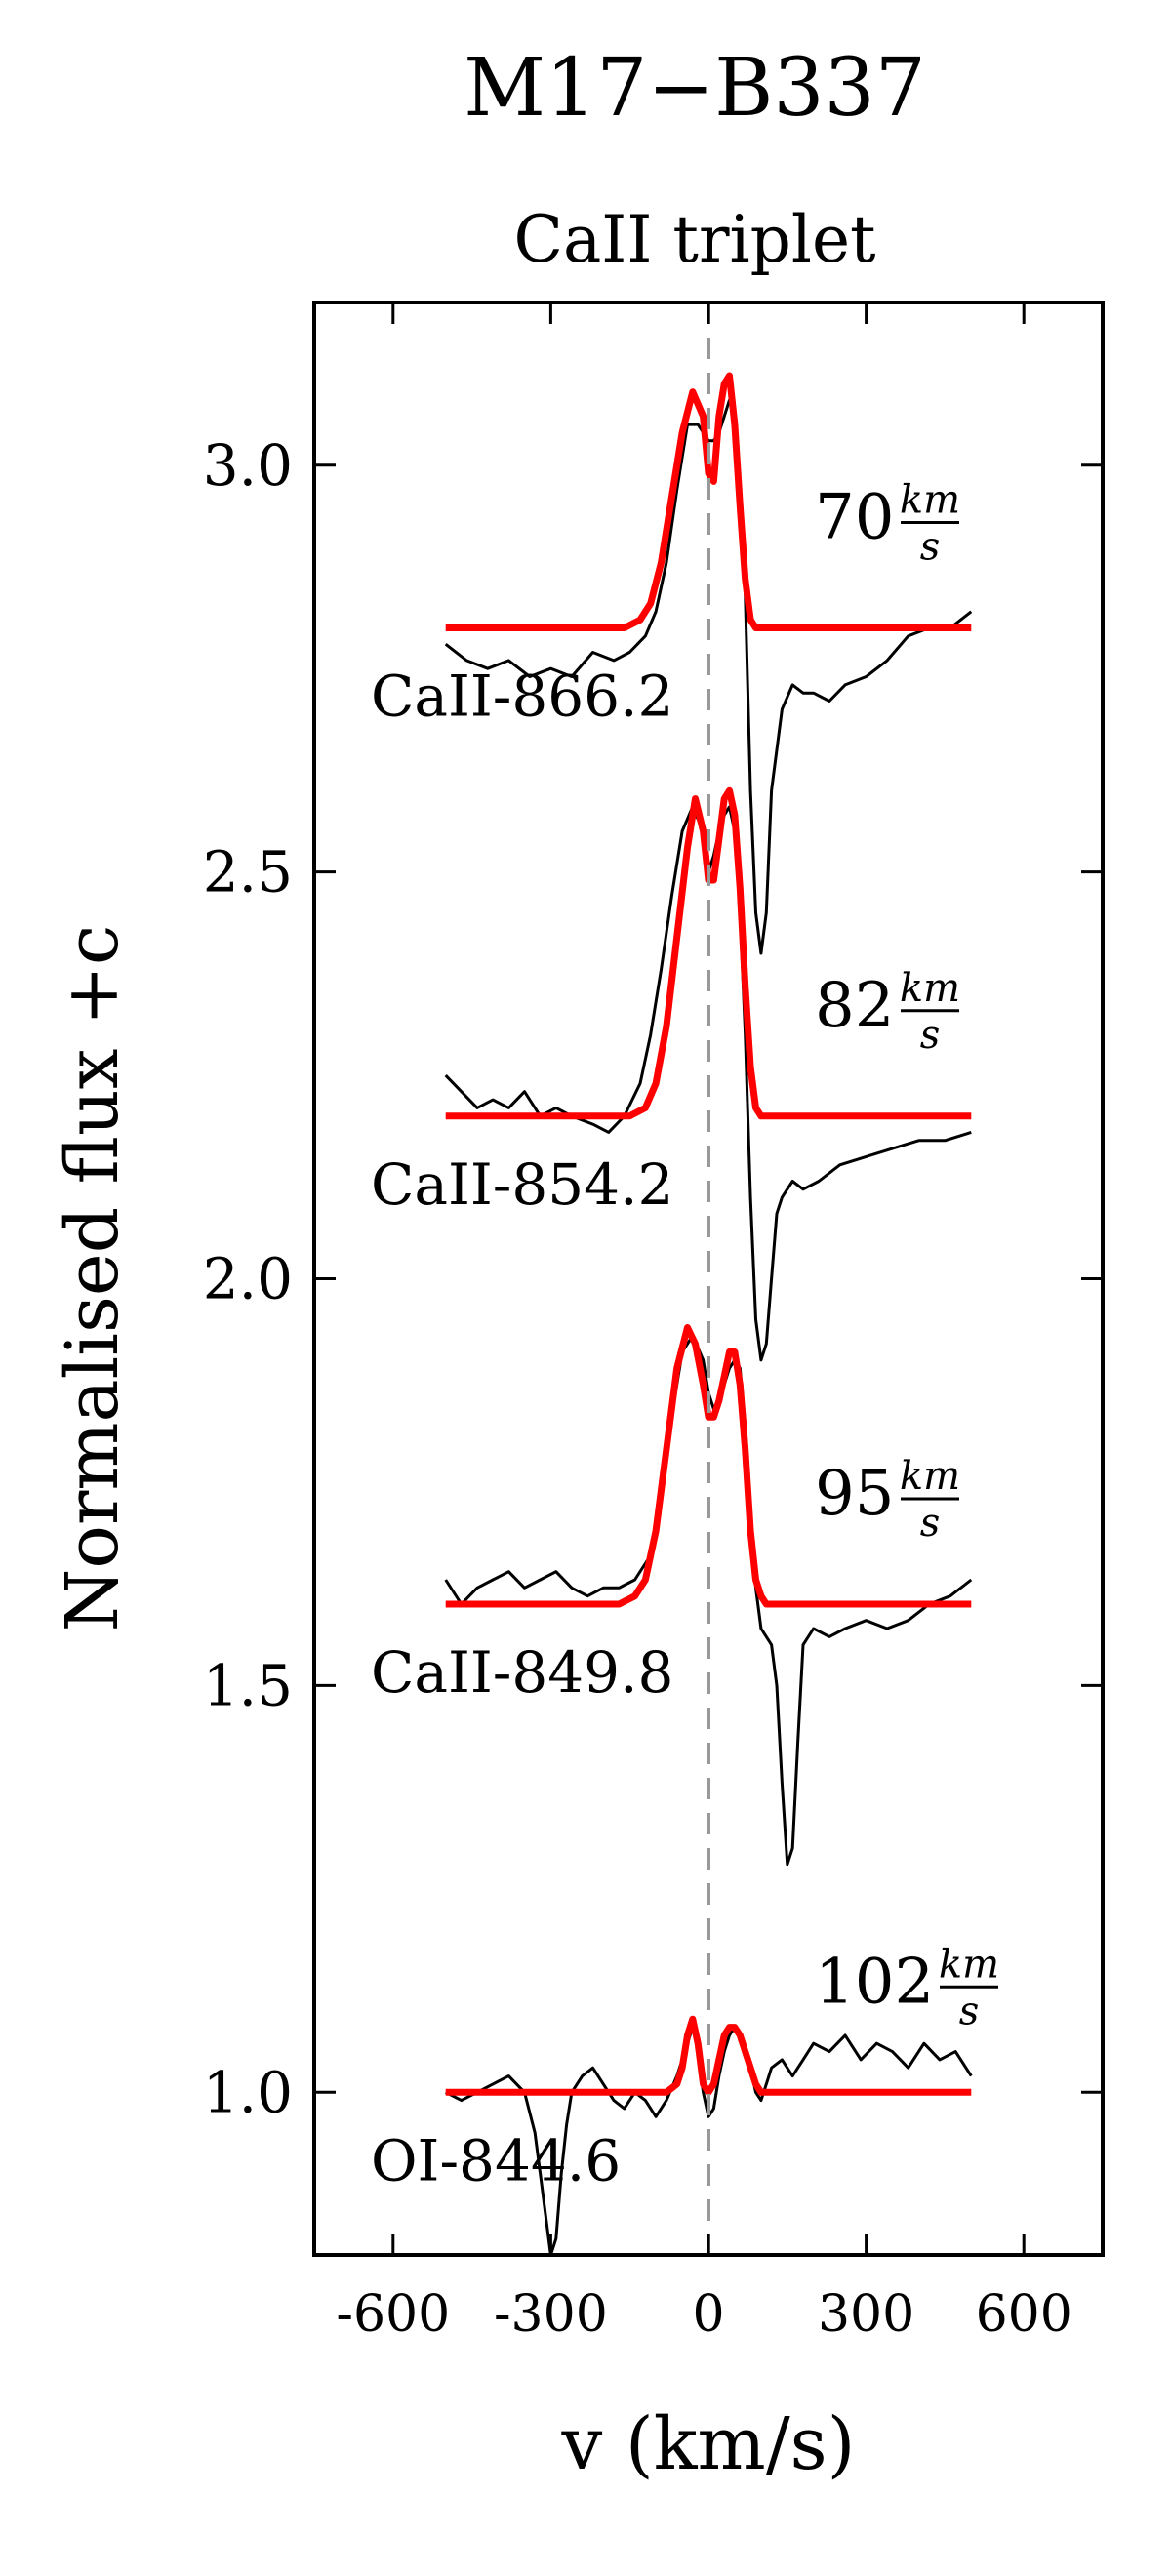  Describe the element at coordinates (93, 1278) in the screenshot. I see `y-axis-label: Normalised flux +c` at that location.